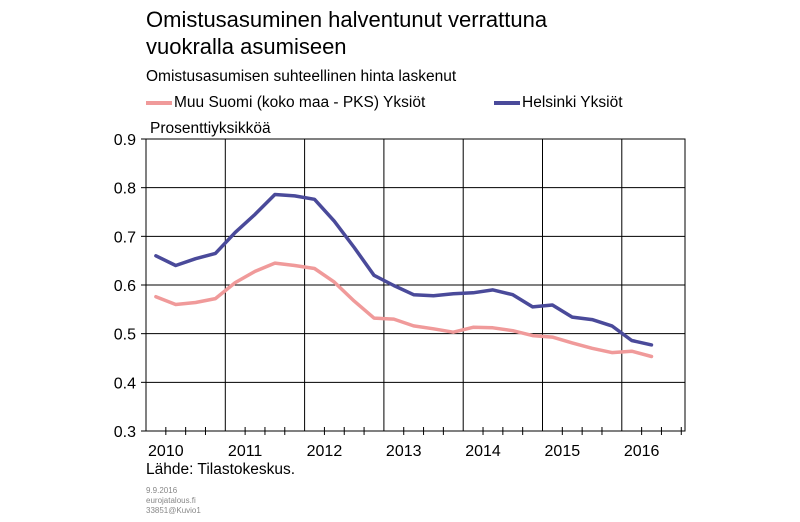 This screenshot has height=522, width=800. What do you see at coordinates (159, 103) in the screenshot?
I see `legend-swatch-muu-suomi` at bounding box center [159, 103].